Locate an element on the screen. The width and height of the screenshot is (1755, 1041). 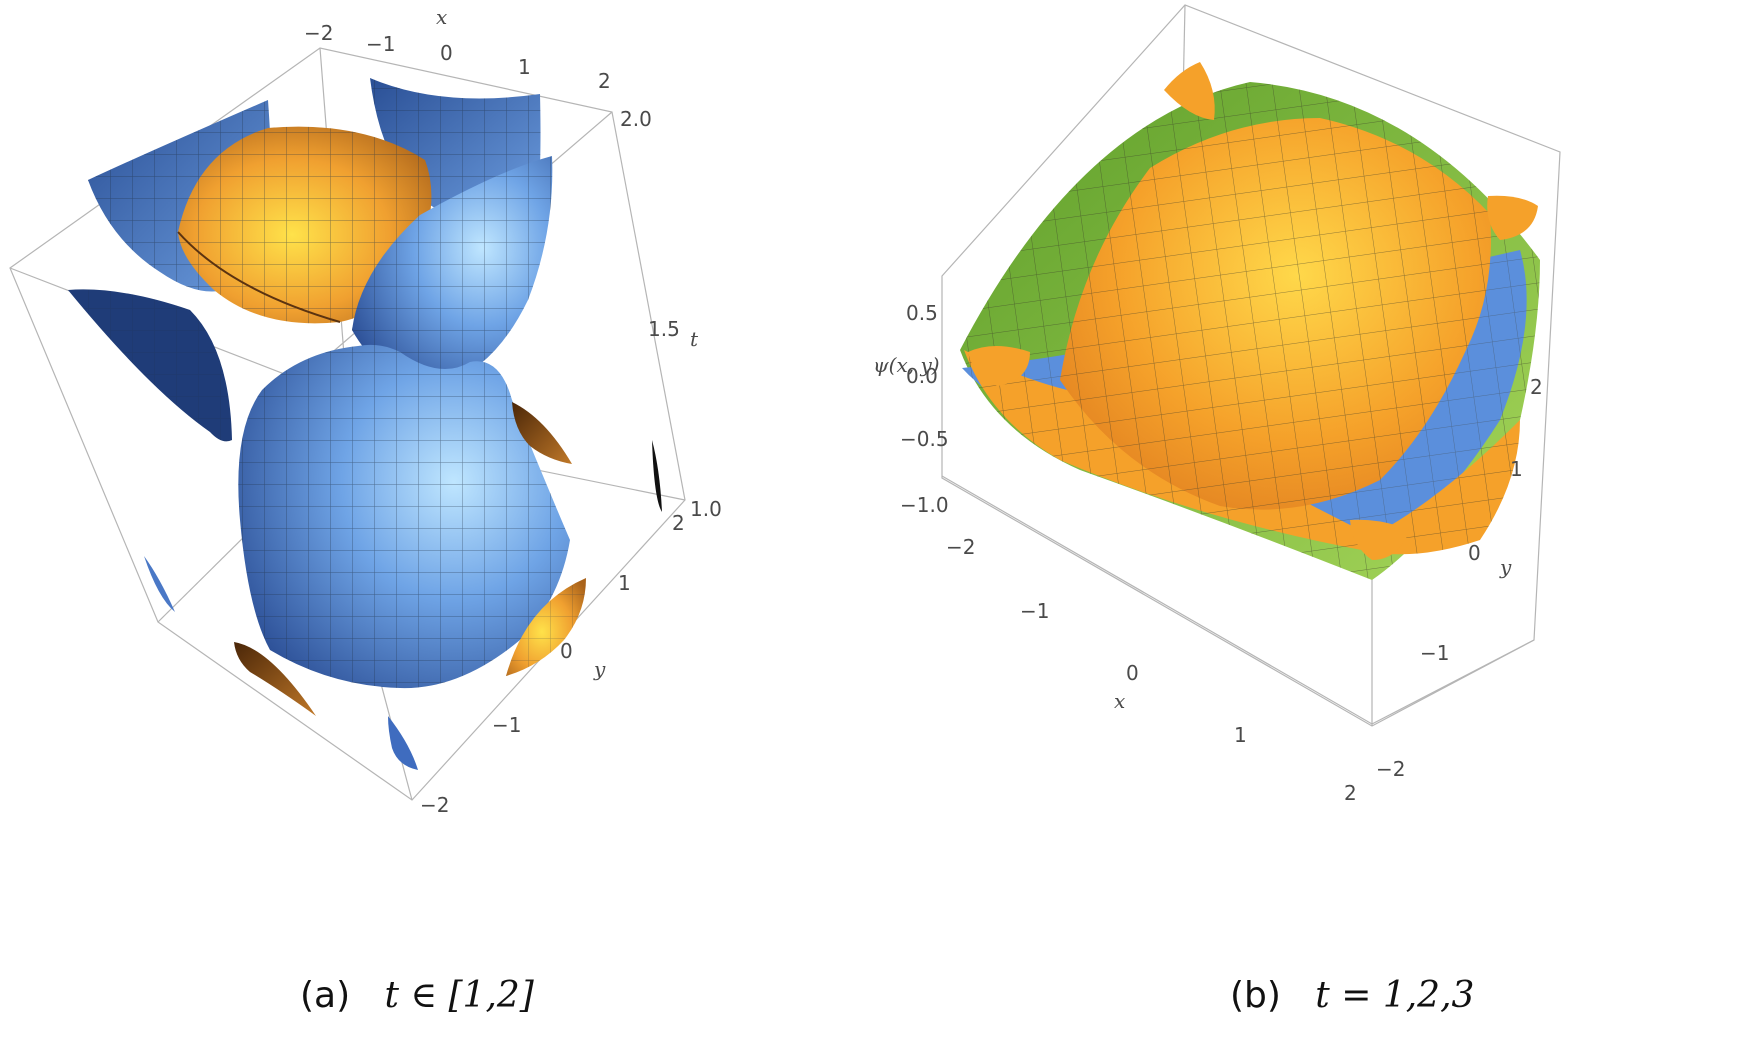
panel-a-x-tick: 2 is located at coordinates (604, 81).